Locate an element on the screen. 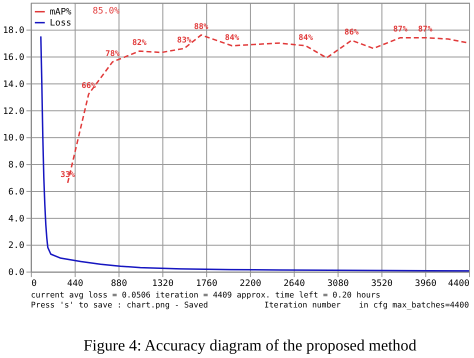 Image resolution: width=474 pixels, height=358 pixels. legend-label: Loss is located at coordinates (61, 23).